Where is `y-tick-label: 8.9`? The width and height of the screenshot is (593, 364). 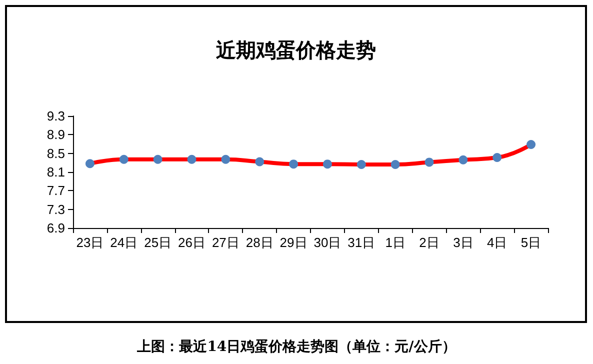
y-tick-label: 8.9 is located at coordinates (55, 134).